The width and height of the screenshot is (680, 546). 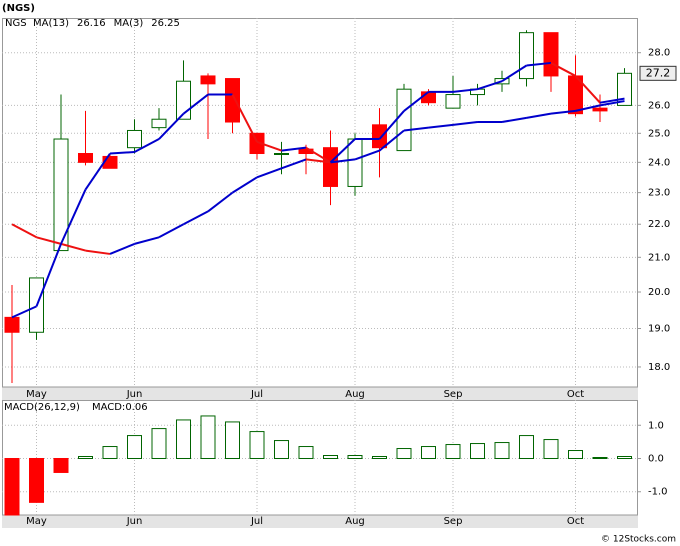 What do you see at coordinates (256, 521) in the screenshot?
I see `x-tick-label: Jul` at bounding box center [256, 521].